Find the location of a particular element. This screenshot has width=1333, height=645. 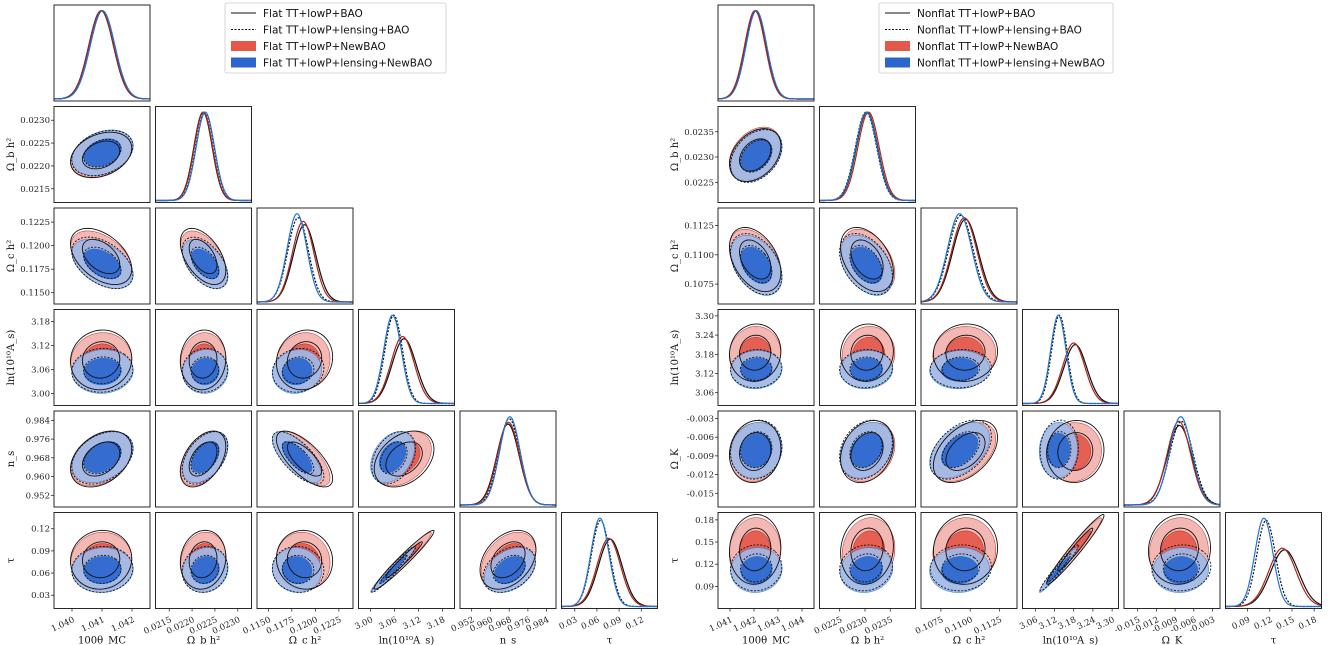

y-tick-label: -0.015 is located at coordinates (700, 494).